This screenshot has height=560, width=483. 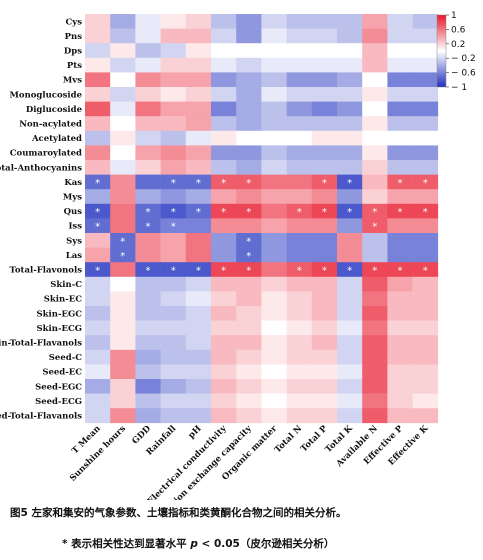 What do you see at coordinates (41, 417) in the screenshot?
I see `row-label: Seed-Total-Flavanols` at bounding box center [41, 417].